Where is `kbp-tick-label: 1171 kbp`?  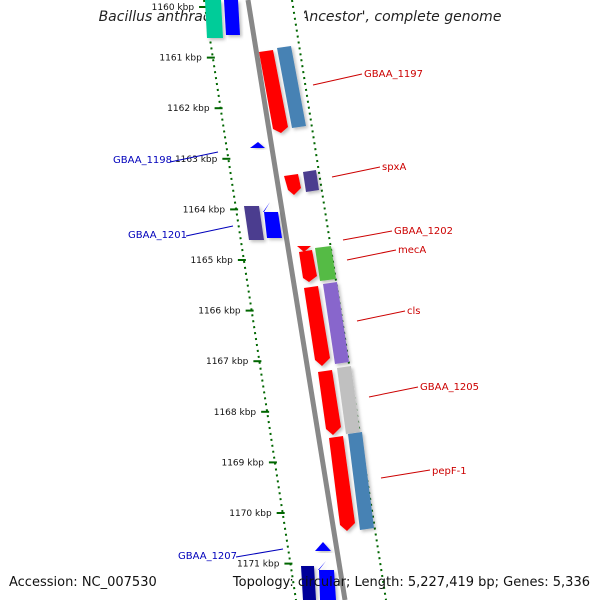 kbp-tick-label: 1171 kbp is located at coordinates (258, 565).